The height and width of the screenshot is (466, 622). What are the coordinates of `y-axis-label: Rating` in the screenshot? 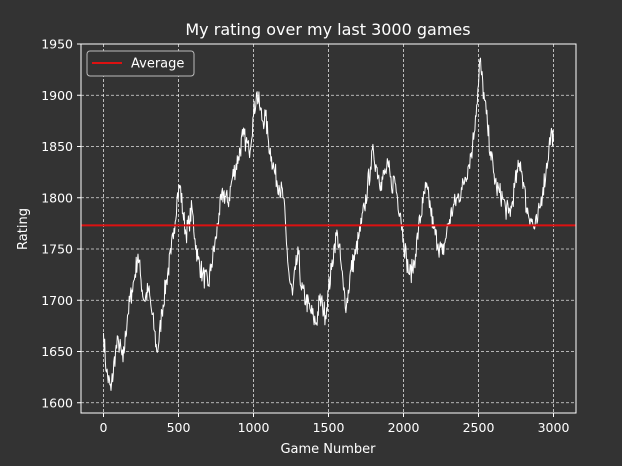 It's located at (23, 229).